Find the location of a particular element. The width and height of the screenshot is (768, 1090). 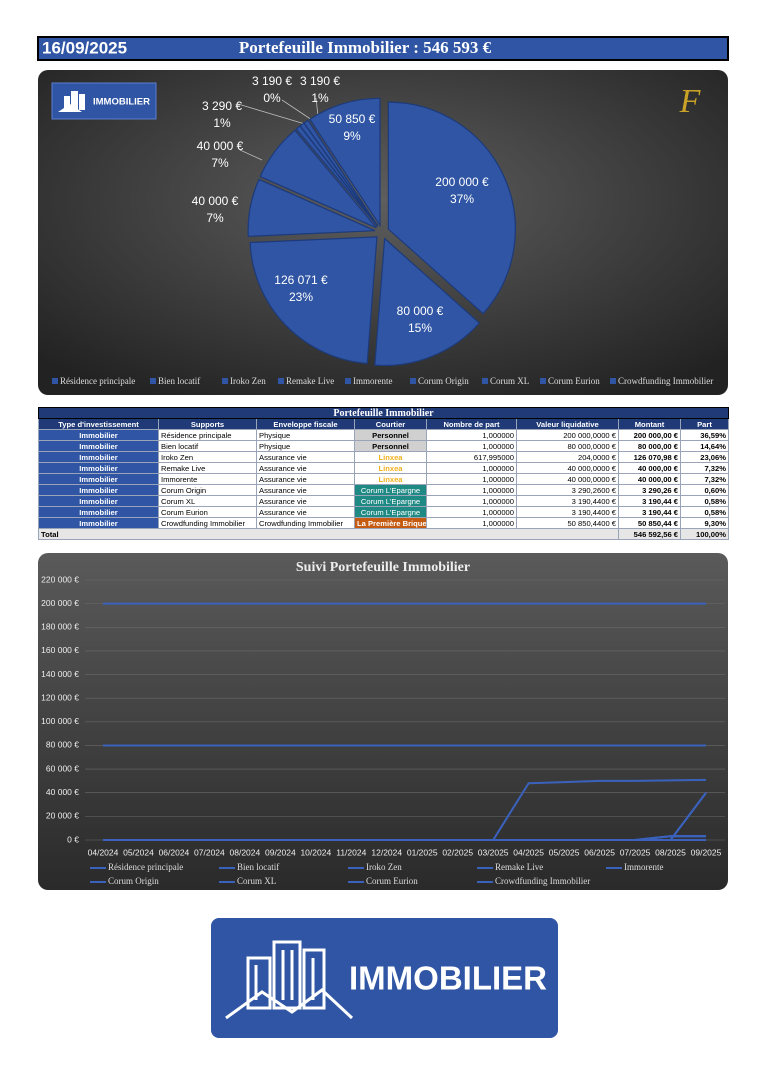

legend-label: Bien locatif is located at coordinates (258, 867).